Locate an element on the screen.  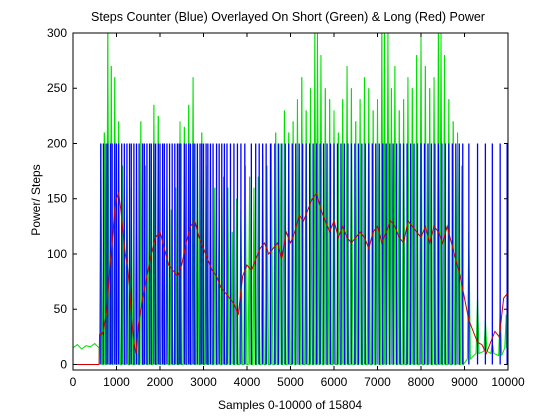
x-tick-label: 5000 is located at coordinates (290, 382).